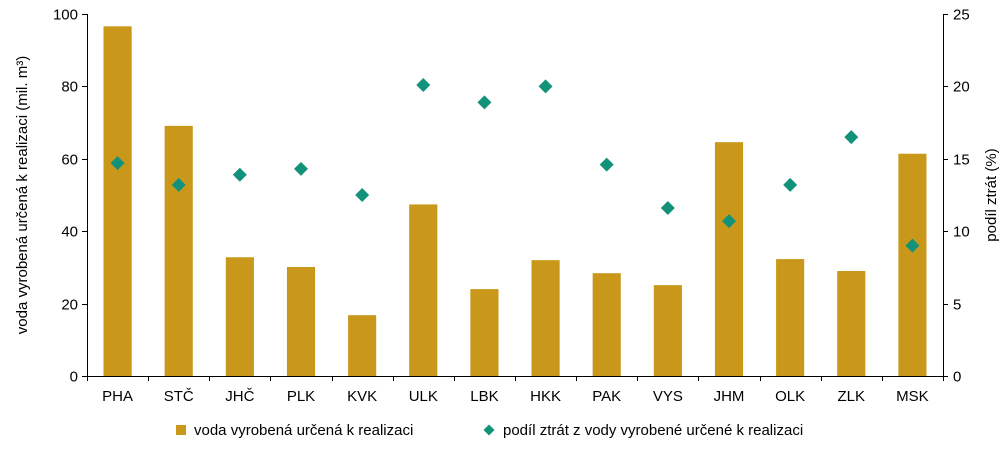 Image resolution: width=1004 pixels, height=449 pixels. I want to click on y2-axis-title: podíl ztrát (%), so click(991, 194).